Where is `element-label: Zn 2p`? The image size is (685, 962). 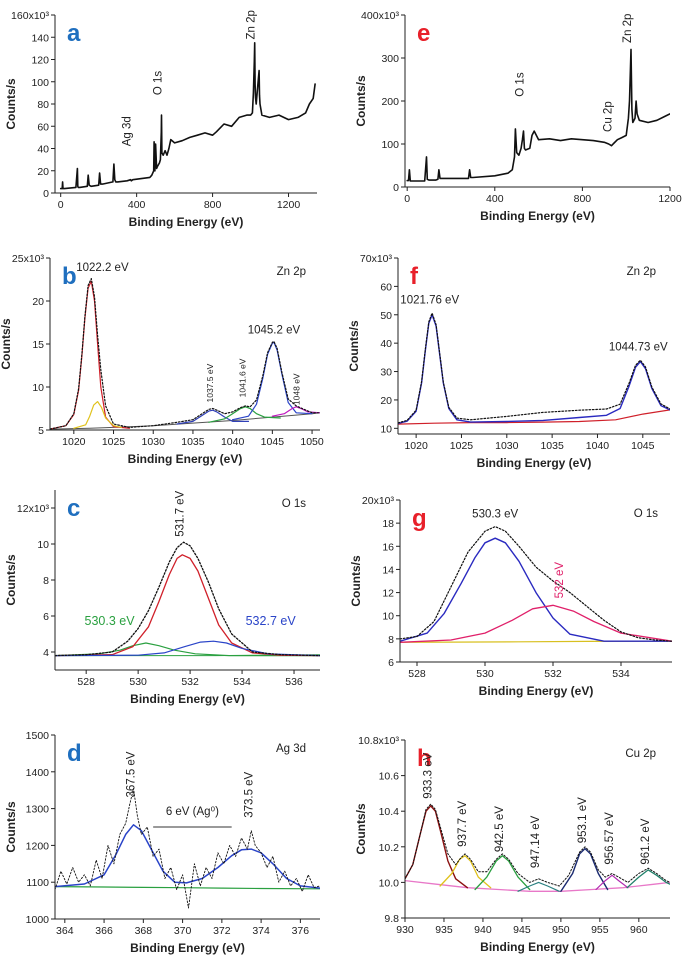
element-label: Zn 2p is located at coordinates (291, 272).